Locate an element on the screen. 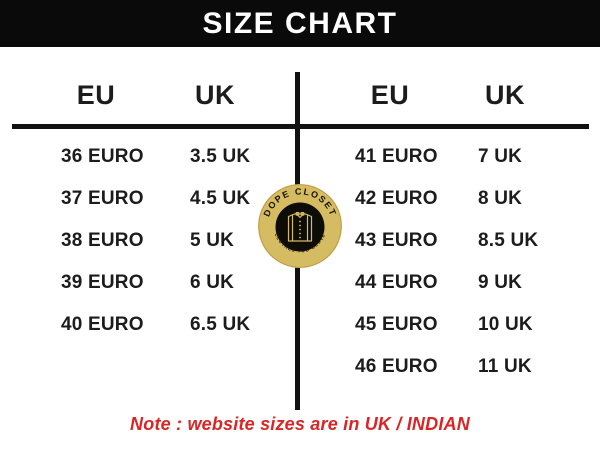 The image size is (600, 450). column-header-eu-left: EU is located at coordinates (96, 95).